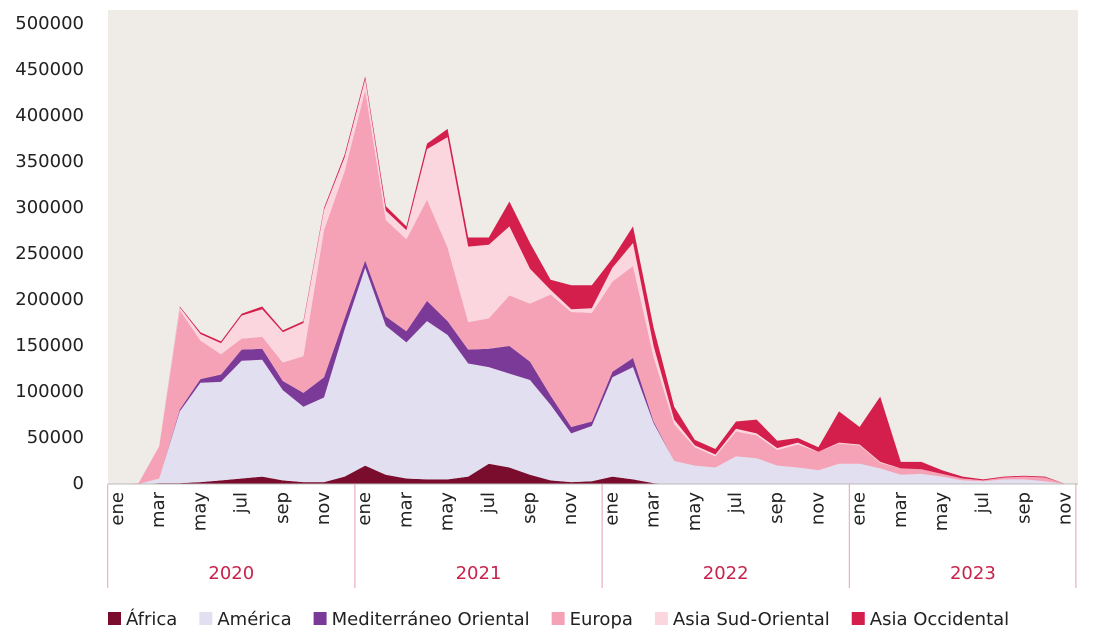  Describe the element at coordinates (49, 345) in the screenshot. I see `y-tick-label: 150000` at that location.